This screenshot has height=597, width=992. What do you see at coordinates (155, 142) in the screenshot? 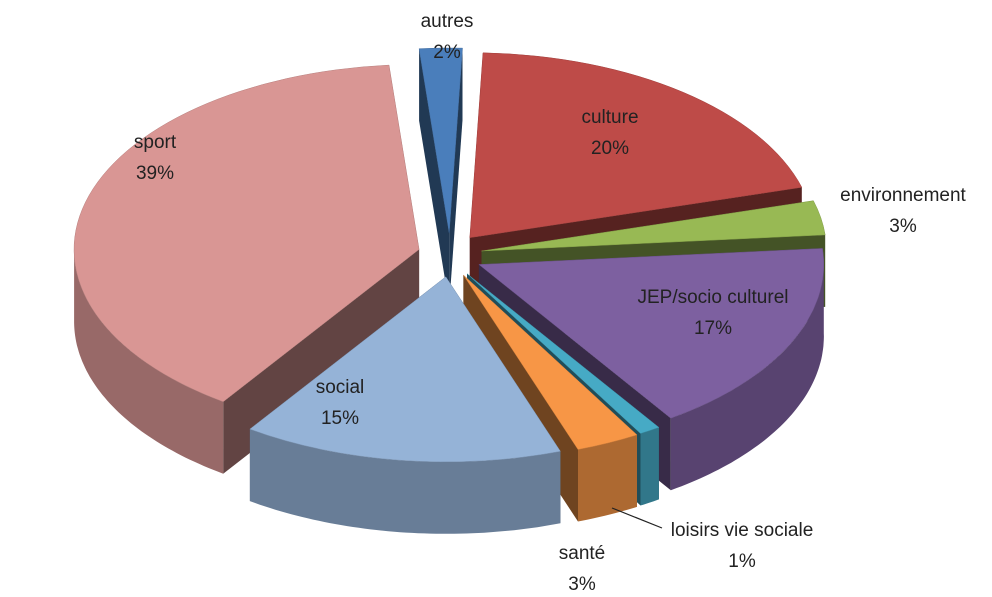
I see `slice-label: sport` at bounding box center [155, 142].